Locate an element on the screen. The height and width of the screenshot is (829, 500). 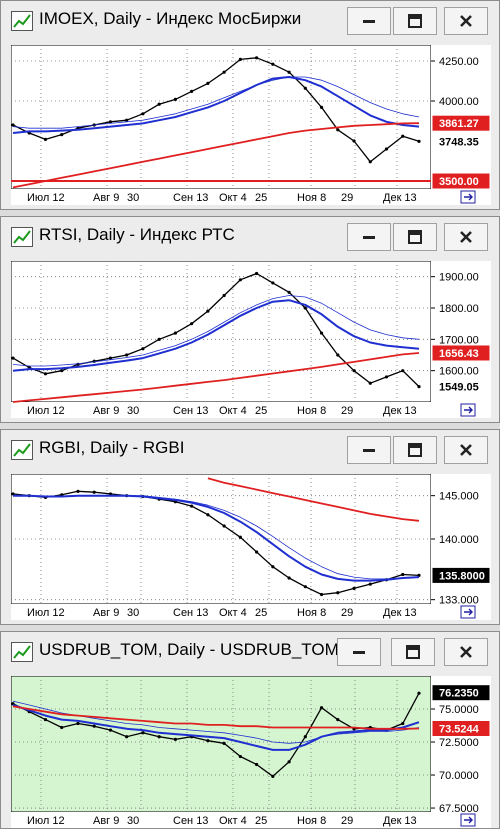
y-tick-label: 1700.00 is located at coordinates (459, 340).